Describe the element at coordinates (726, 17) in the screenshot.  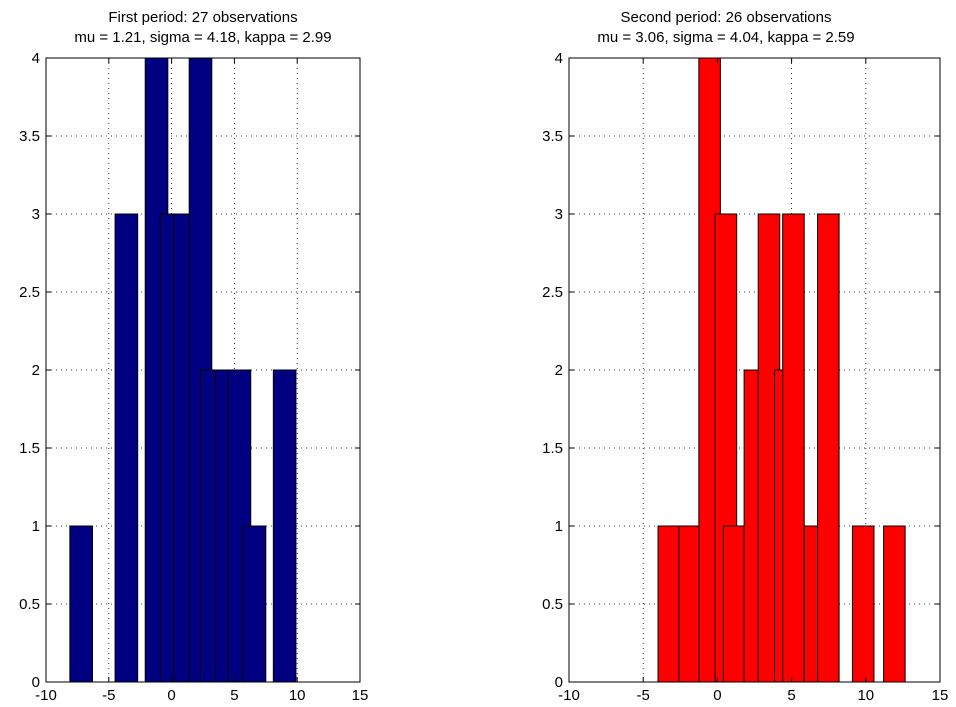
I see `chart-title: Second period: 26 observations` at that location.